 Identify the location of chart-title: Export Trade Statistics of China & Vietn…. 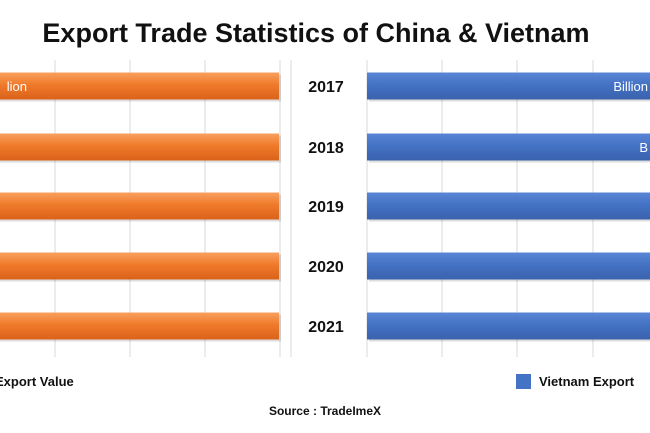
(316, 33).